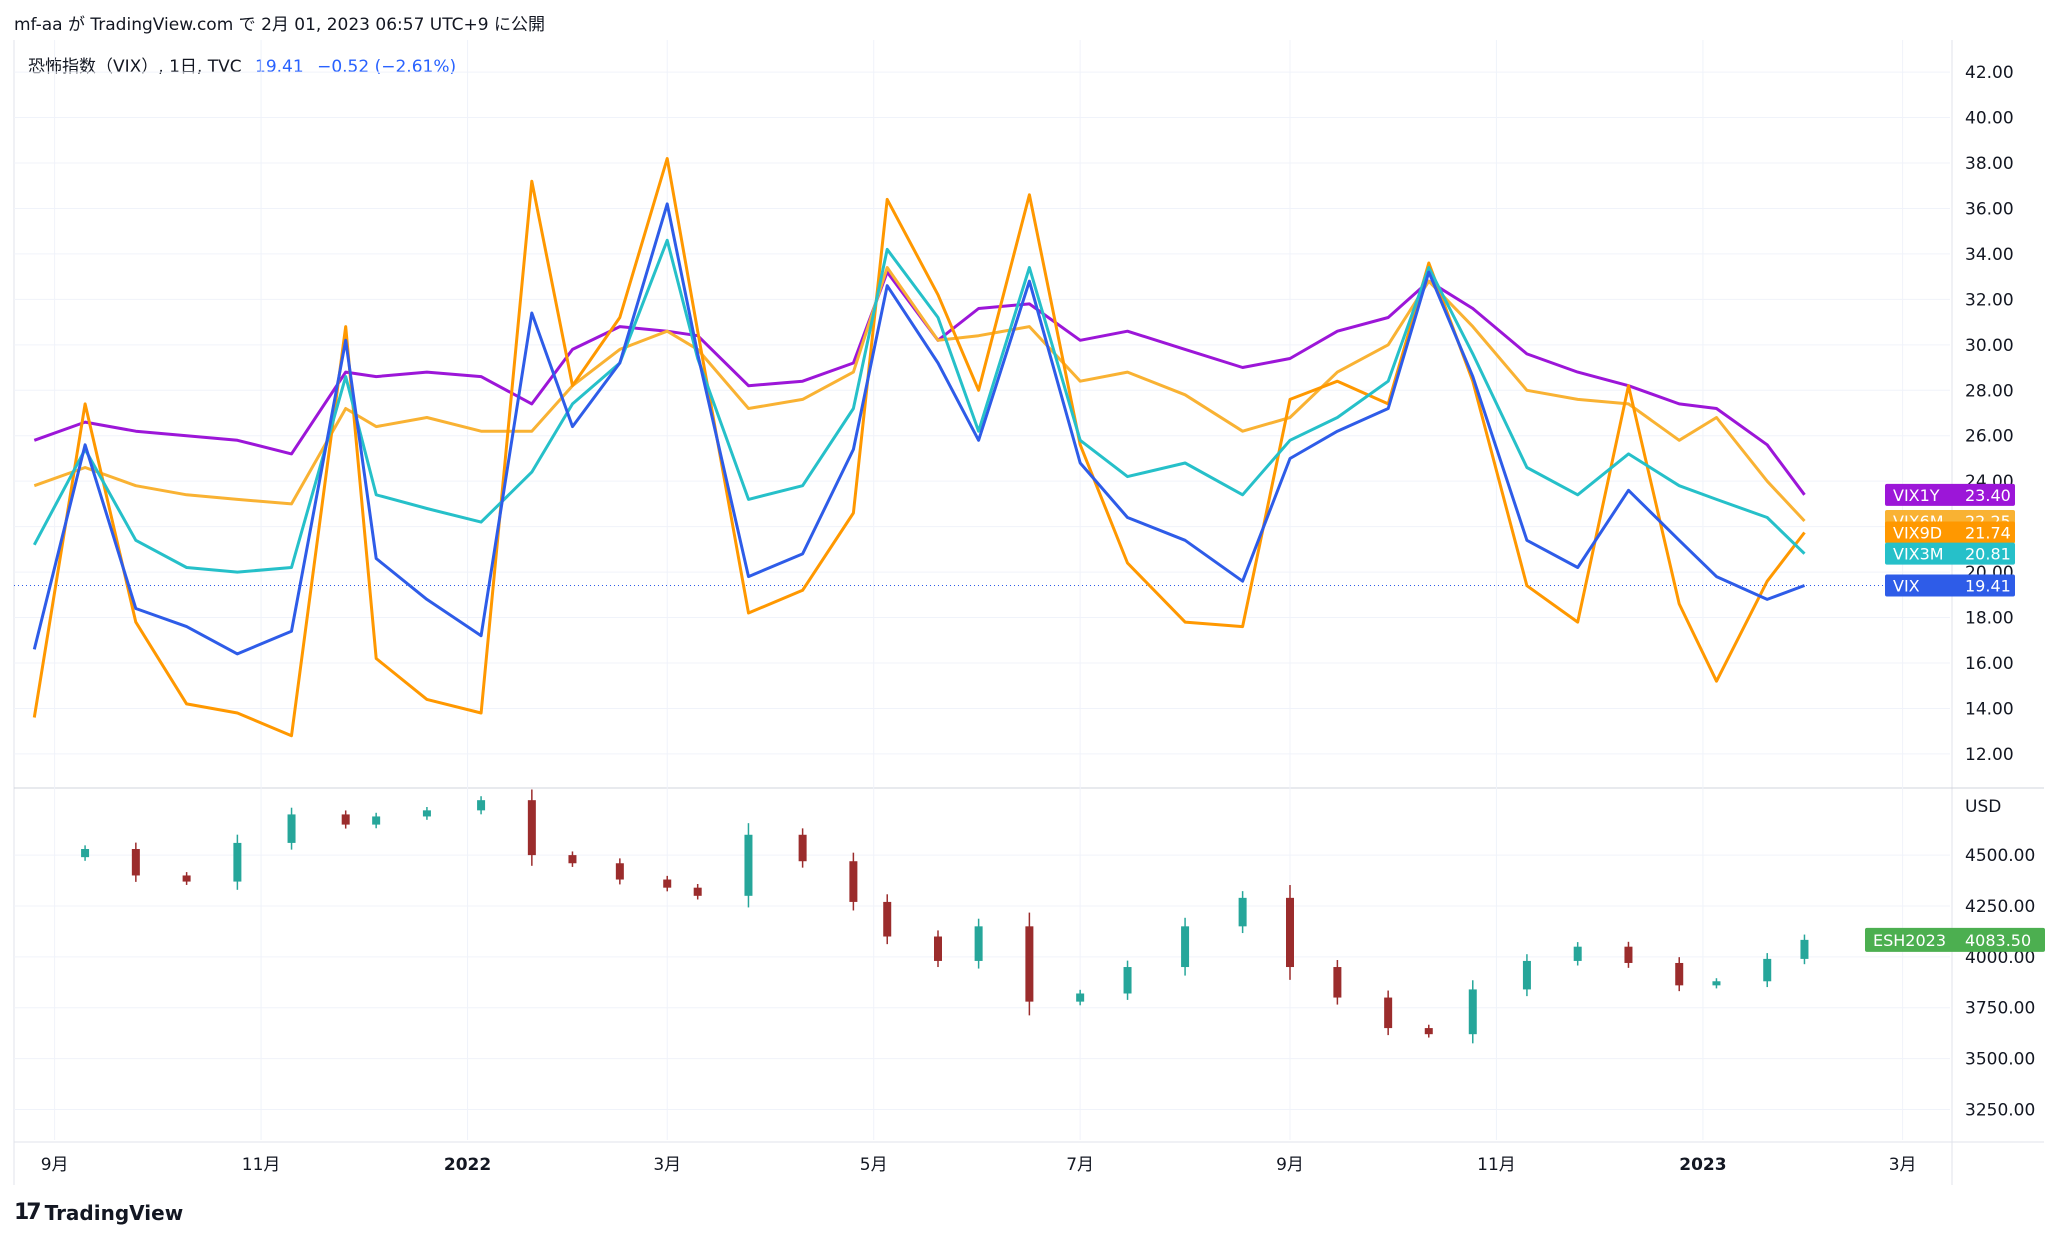  I want to click on price-tag-vix1y: VIX1Y 23.40, so click(1950, 494).